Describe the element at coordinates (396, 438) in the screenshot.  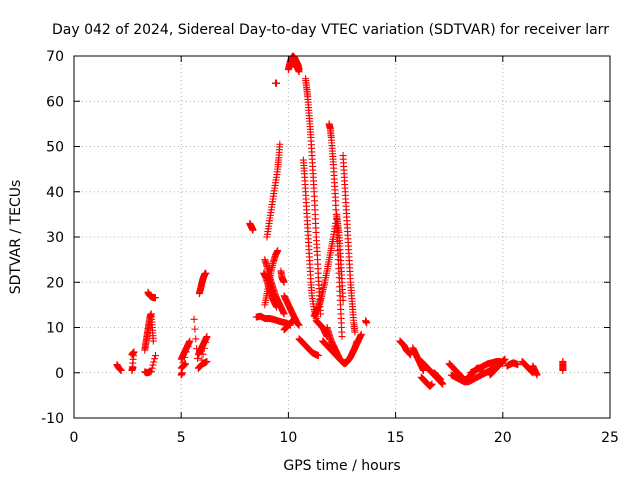
I see `x-tick-label: 15` at that location.